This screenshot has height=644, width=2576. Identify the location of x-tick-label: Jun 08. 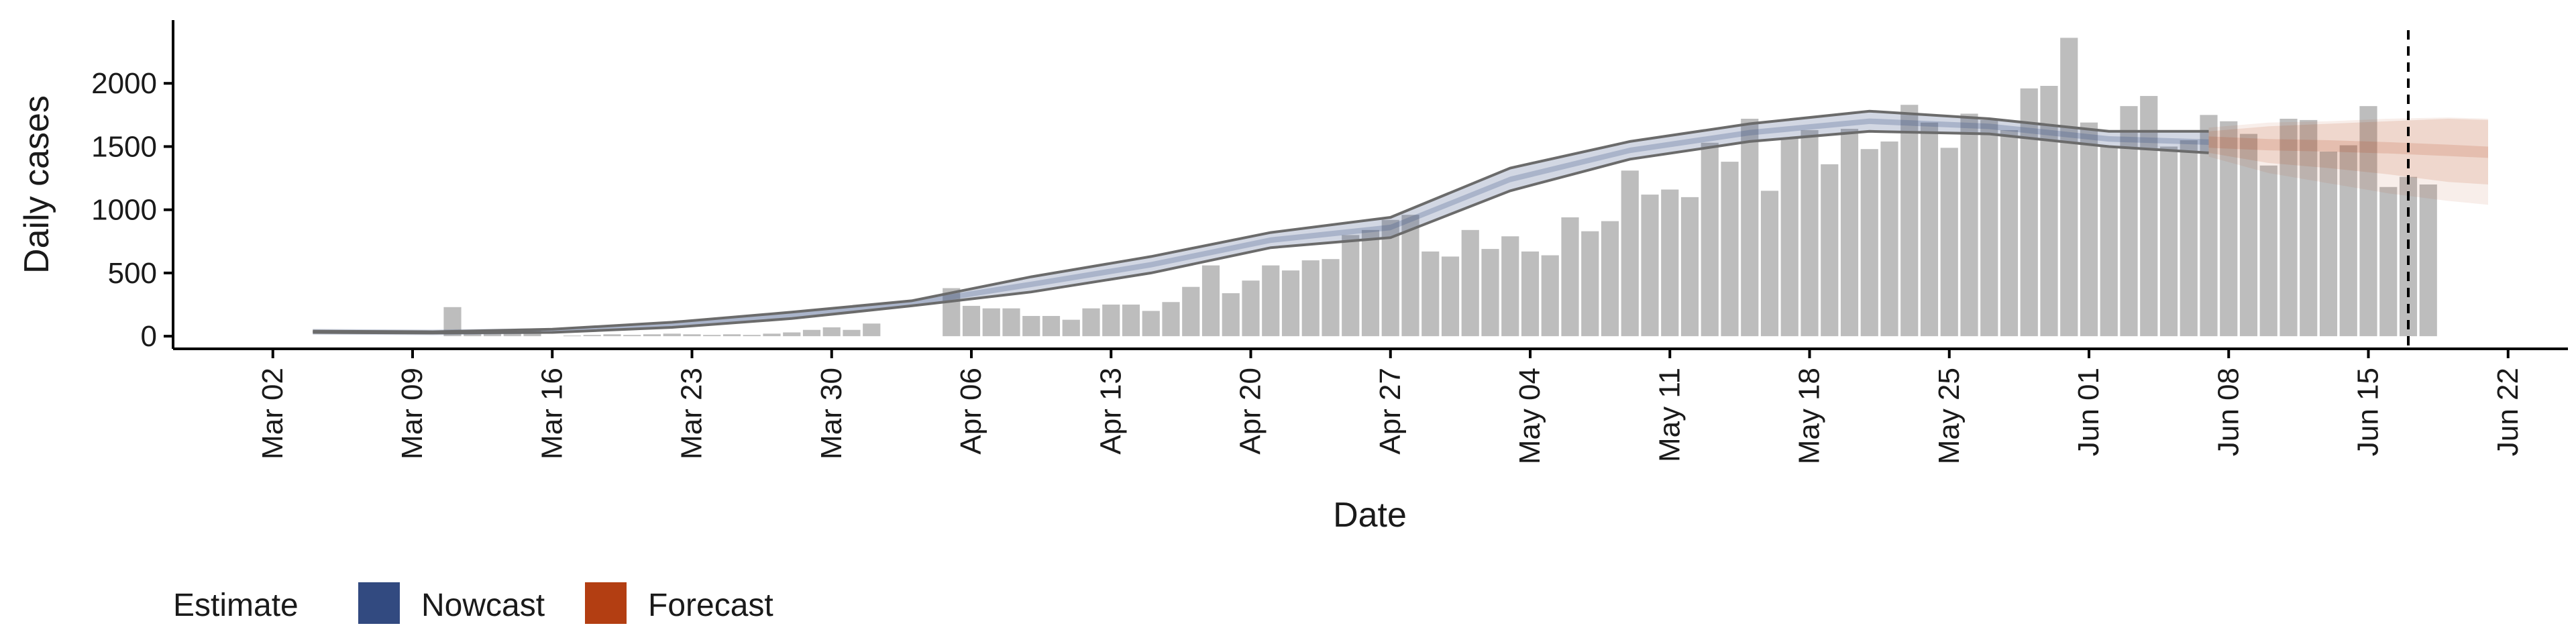
(2228, 412).